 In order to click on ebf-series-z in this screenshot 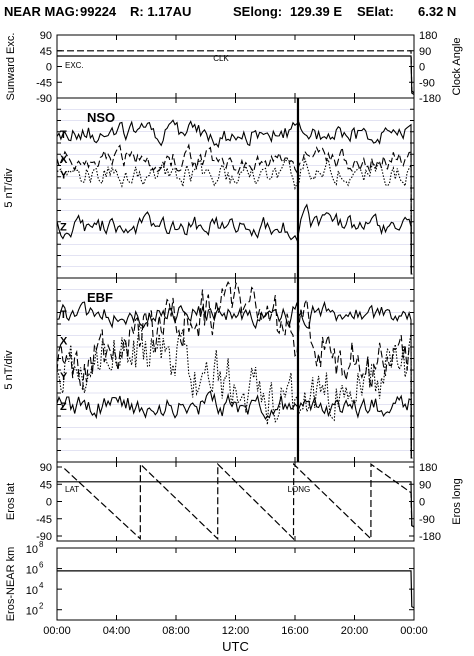, I will do `click(234, 424)`.